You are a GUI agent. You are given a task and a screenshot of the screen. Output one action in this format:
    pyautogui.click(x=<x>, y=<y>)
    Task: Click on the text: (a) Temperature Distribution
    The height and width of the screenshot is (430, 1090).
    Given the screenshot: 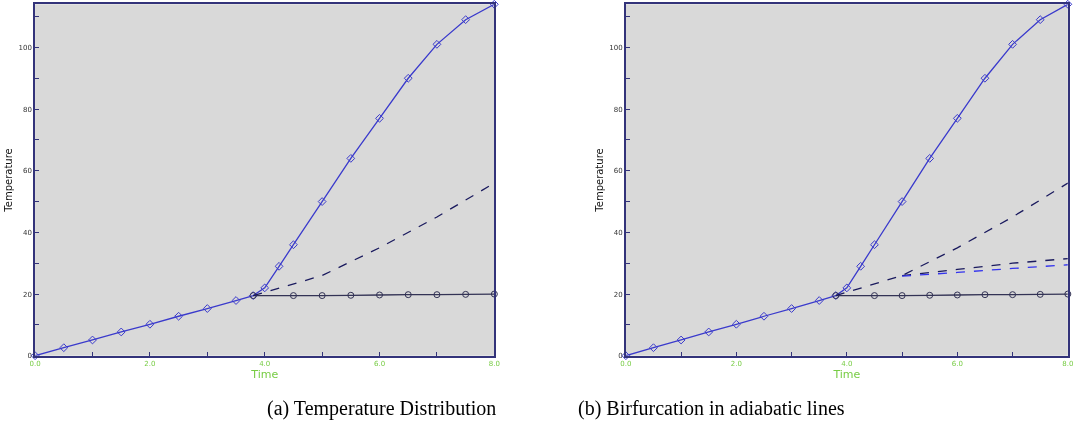 What is the action you would take?
    pyautogui.click(x=382, y=408)
    